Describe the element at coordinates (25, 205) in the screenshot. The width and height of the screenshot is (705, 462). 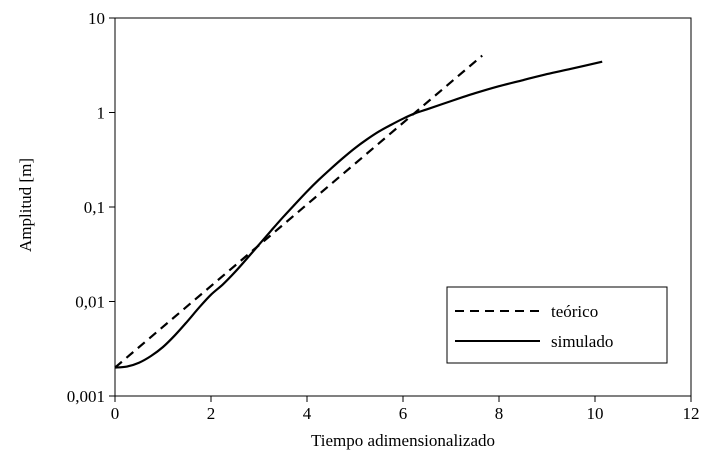
I see `y-axis-label: Amplitud [m]` at that location.